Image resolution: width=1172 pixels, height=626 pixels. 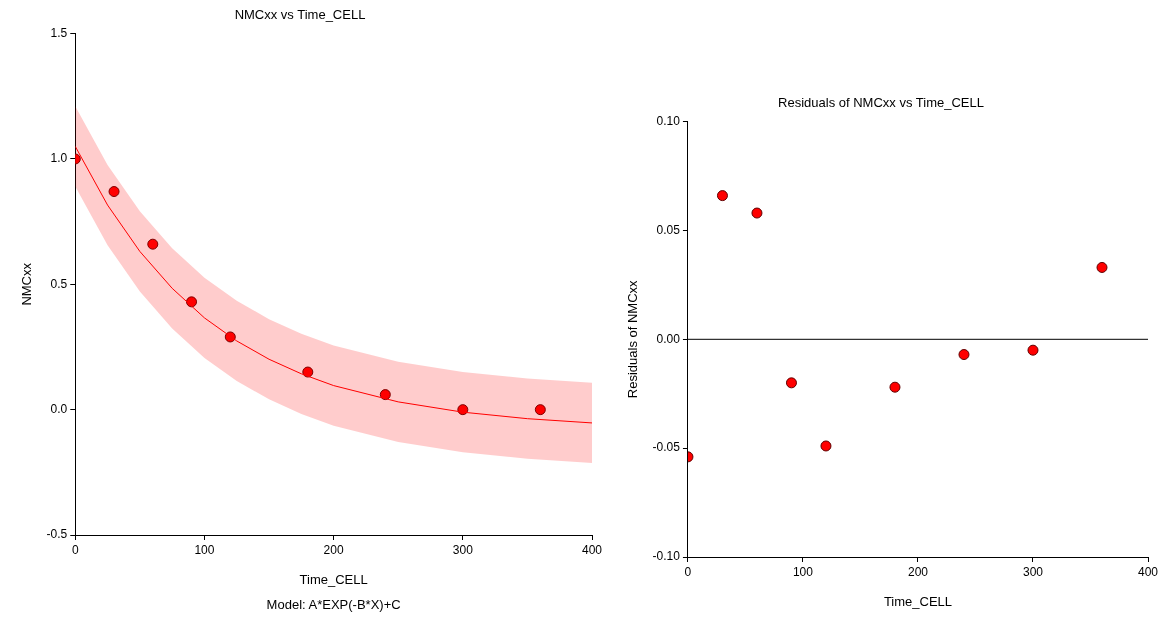 I want to click on y-tick-label: 1.5, so click(x=59, y=32).